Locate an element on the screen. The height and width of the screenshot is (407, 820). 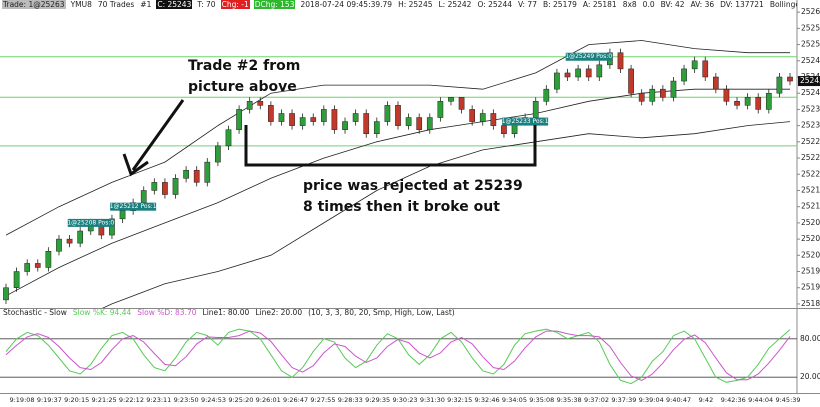
trade-marker: 1@25233 Pos:1 is located at coordinates (525, 121).